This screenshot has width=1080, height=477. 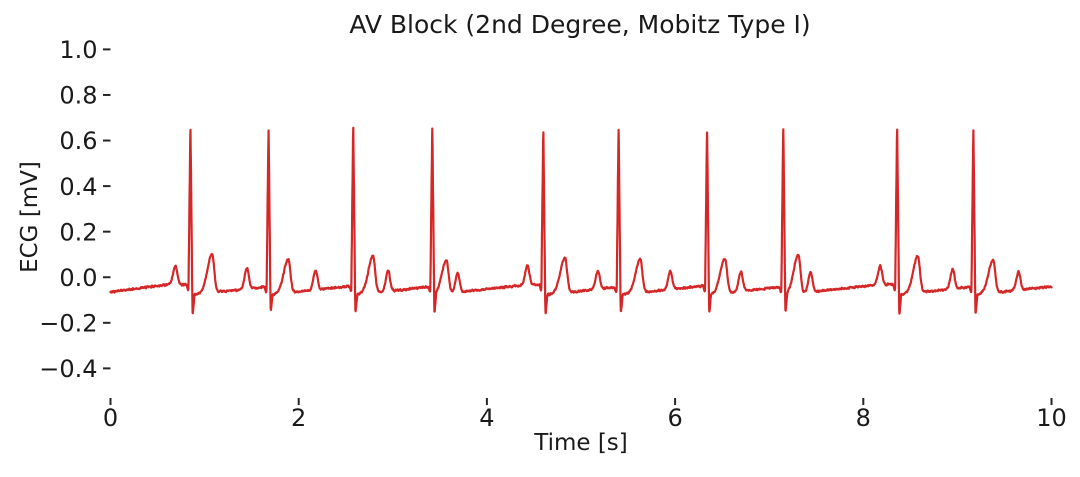 I want to click on y-tick-label: 0.6, so click(x=78, y=141).